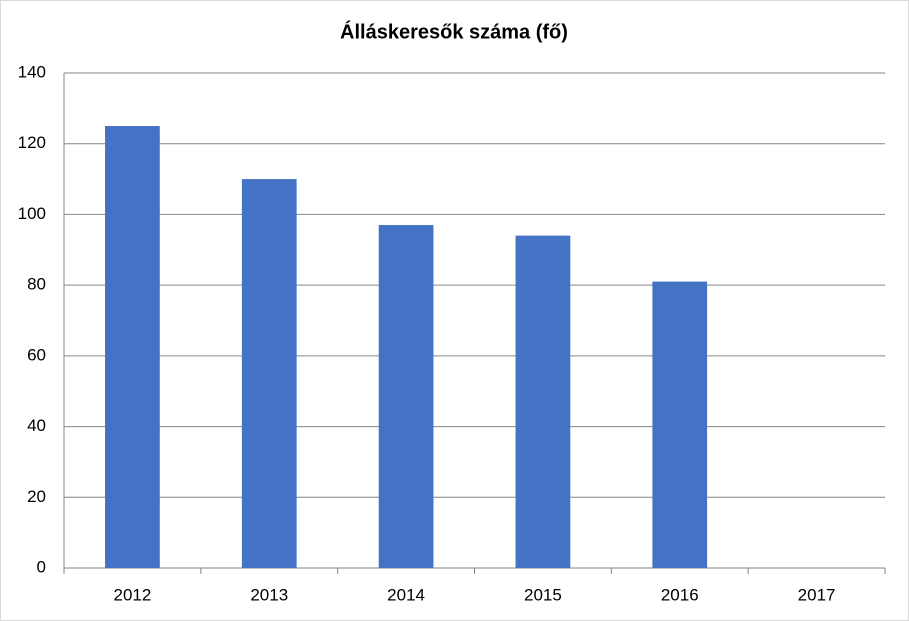  I want to click on y-tick-label: 40, so click(36, 425).